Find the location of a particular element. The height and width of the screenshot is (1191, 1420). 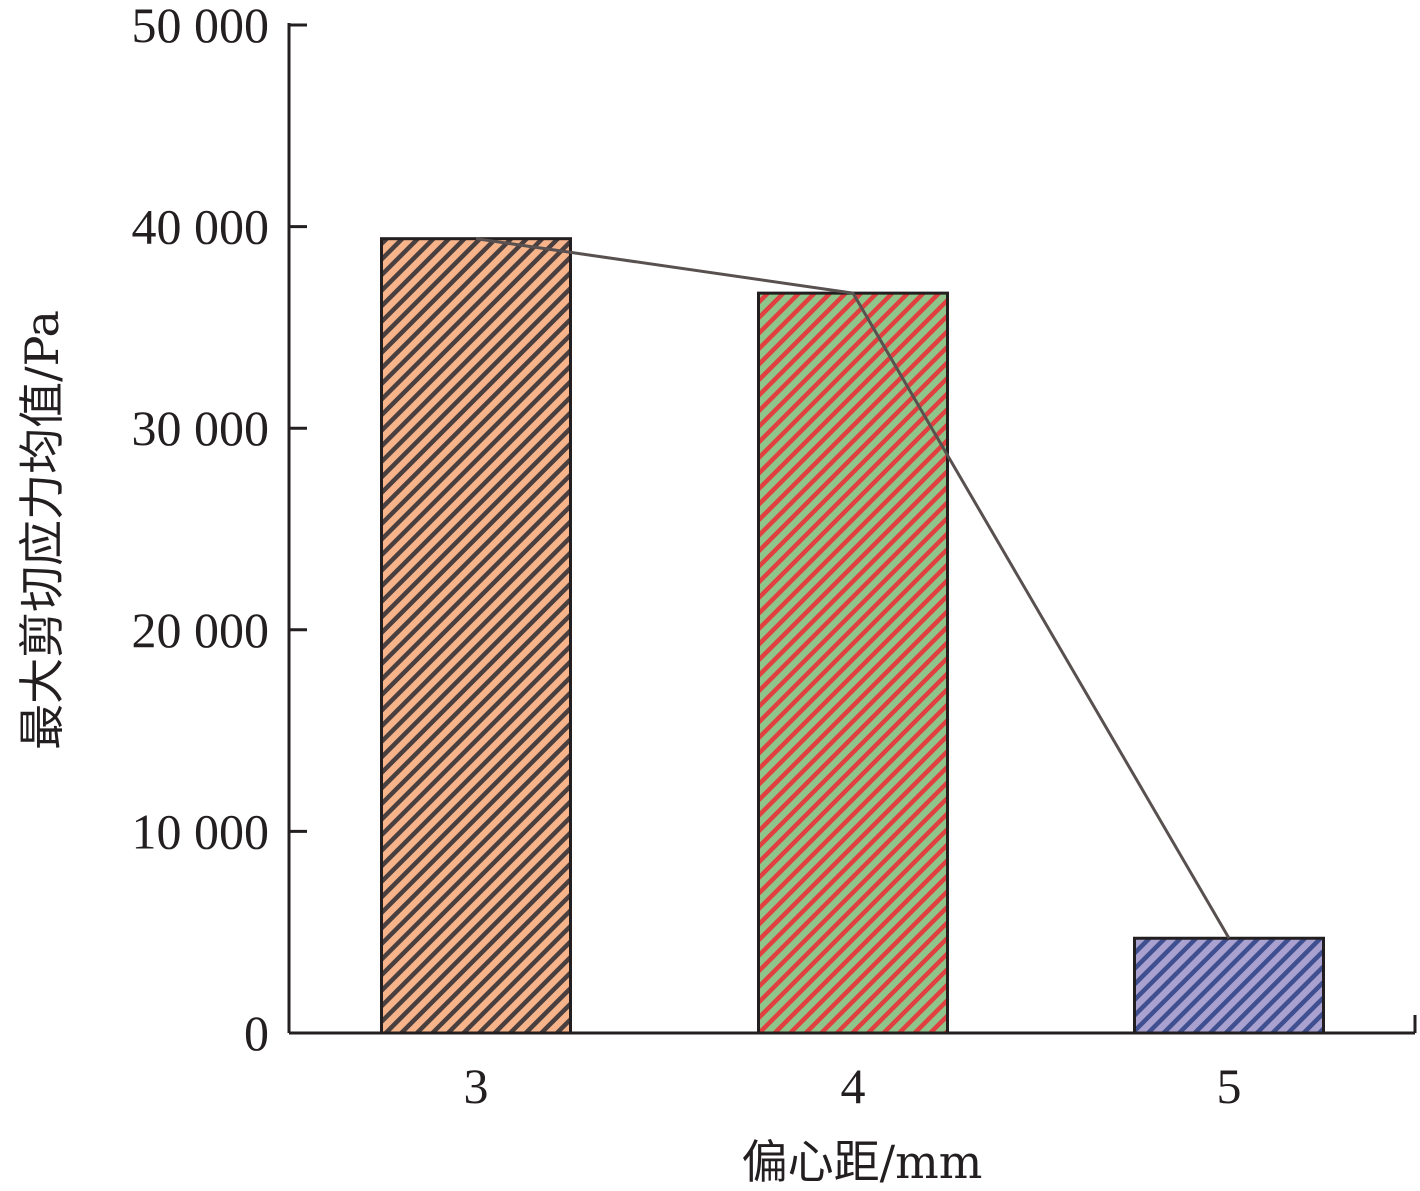

x-tick-label: 5 is located at coordinates (1229, 1086).